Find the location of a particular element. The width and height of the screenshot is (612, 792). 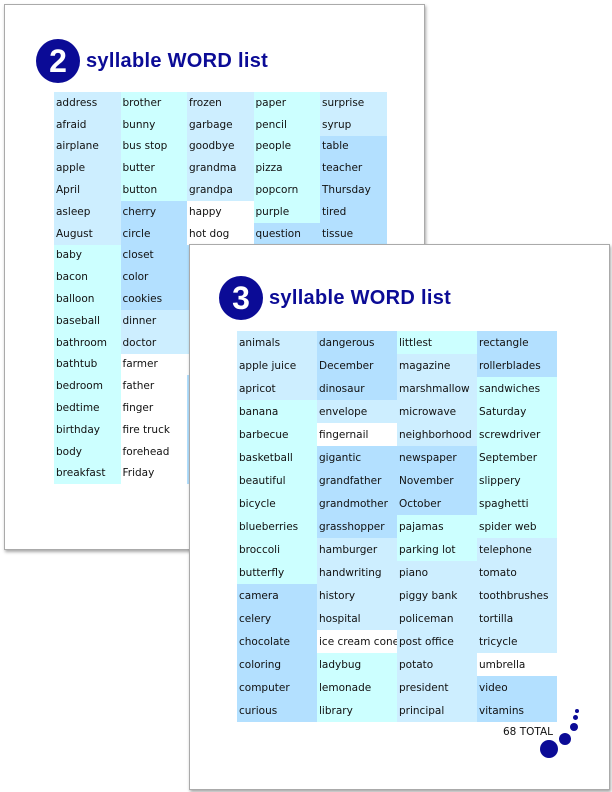

word-cell: Friday is located at coordinates (153, 473).